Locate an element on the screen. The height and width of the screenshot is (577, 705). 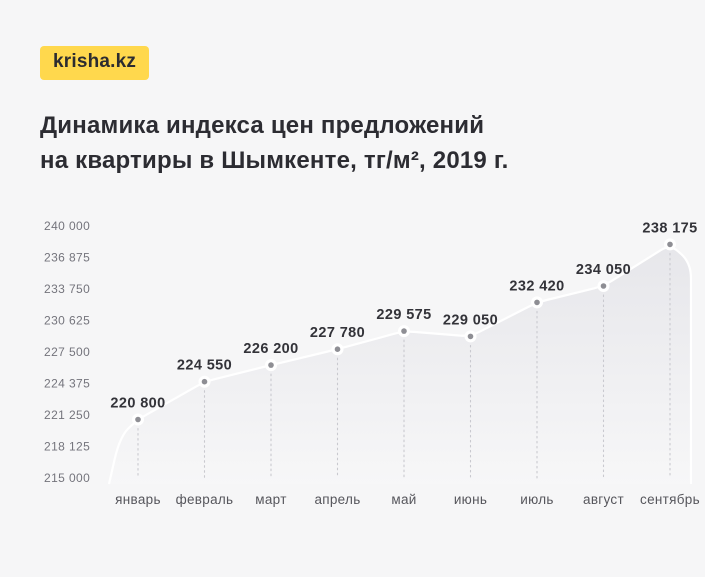
value-label: 238 175 is located at coordinates (669, 228).